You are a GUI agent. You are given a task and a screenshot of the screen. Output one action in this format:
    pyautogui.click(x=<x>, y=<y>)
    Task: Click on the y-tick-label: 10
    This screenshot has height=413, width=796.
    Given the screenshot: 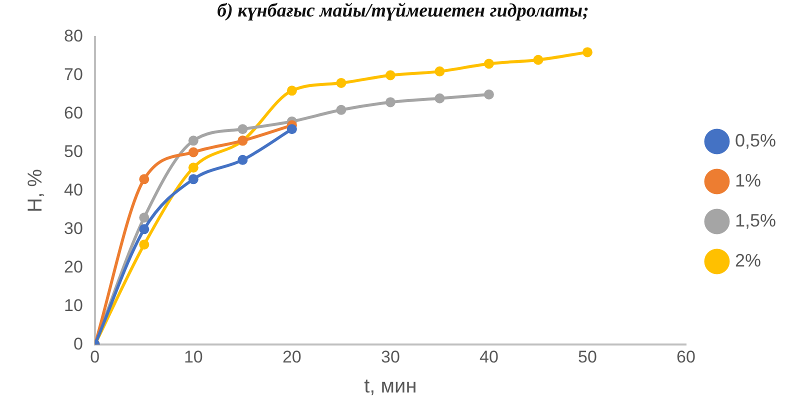 What is the action you would take?
    pyautogui.click(x=73, y=305)
    